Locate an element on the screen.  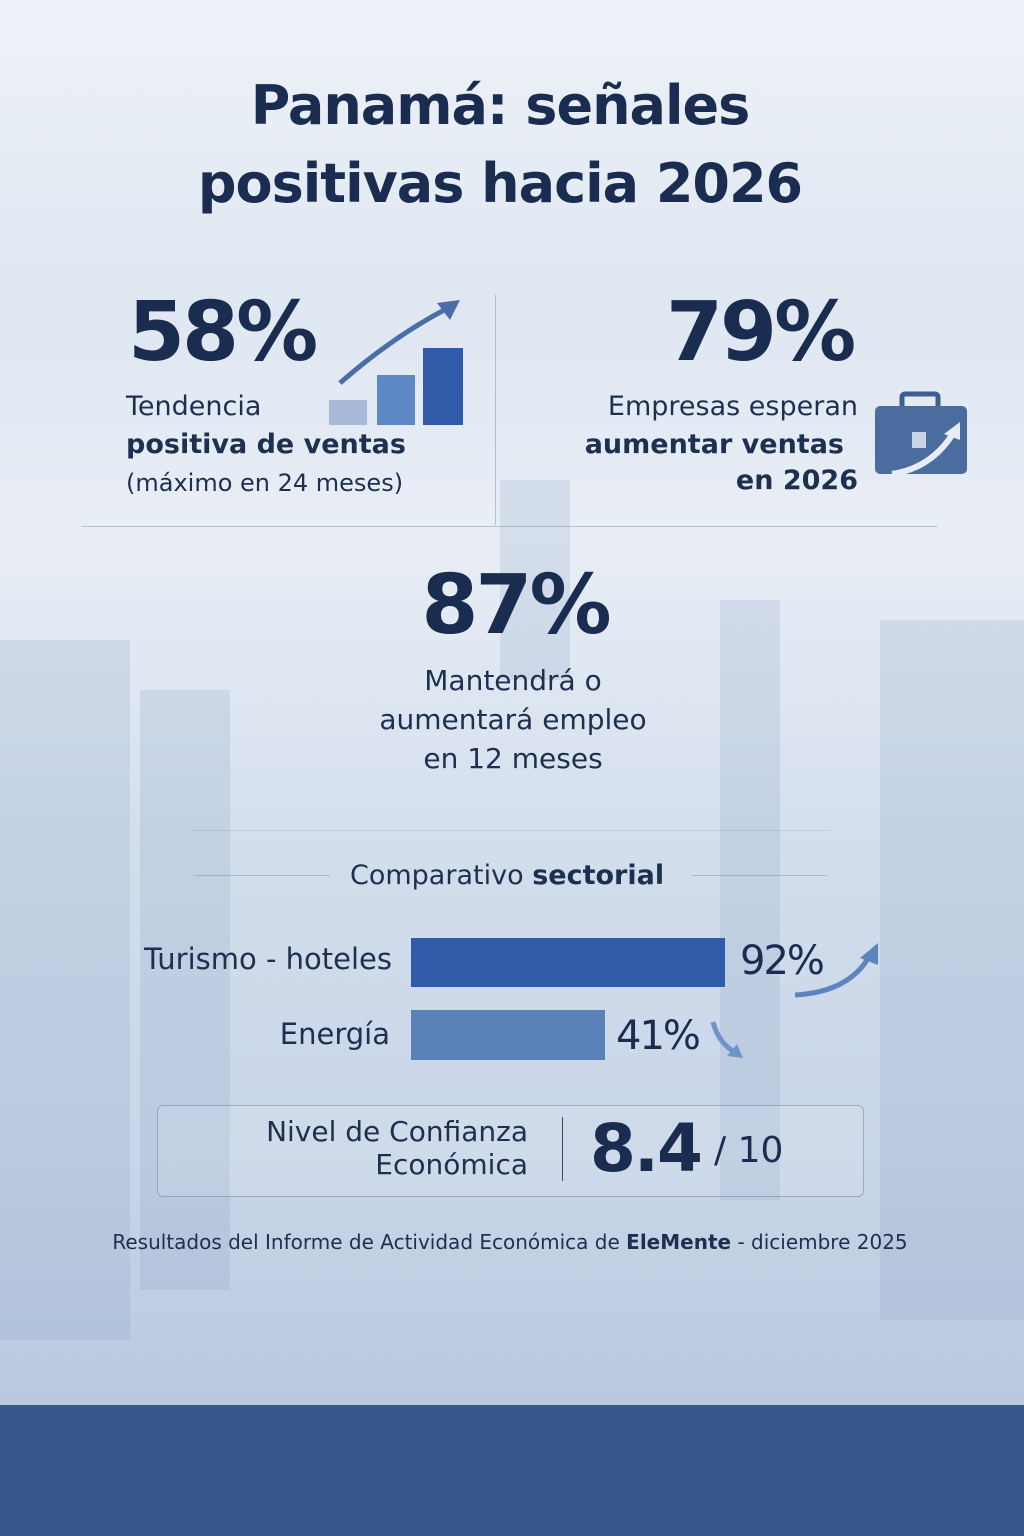
trend-down-arrow-icon is located at coordinates (726, 1039).